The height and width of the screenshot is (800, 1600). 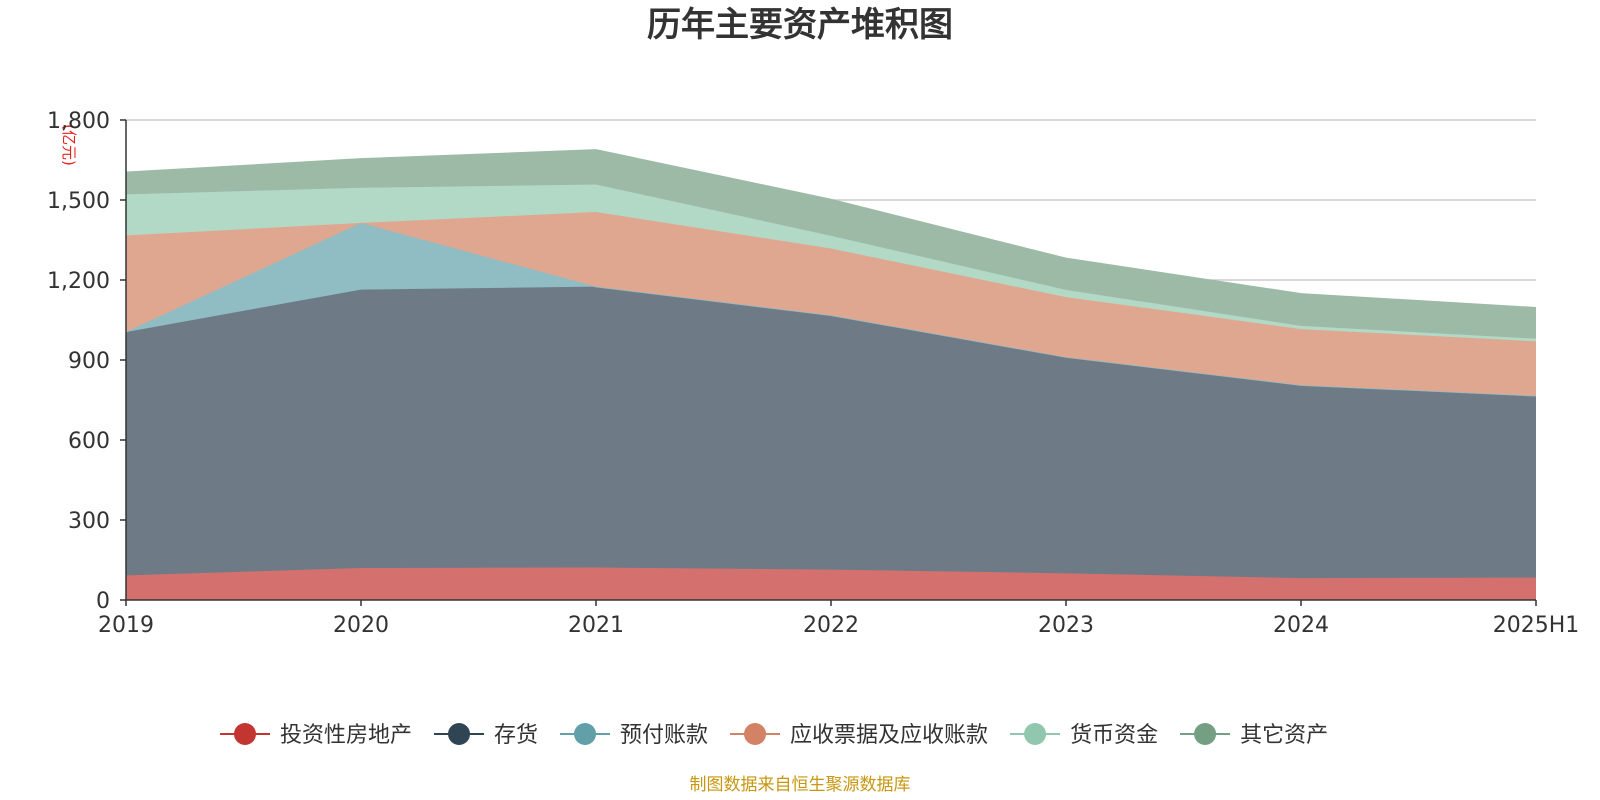 I want to click on x-tick-label: 2024, so click(x=1301, y=625).